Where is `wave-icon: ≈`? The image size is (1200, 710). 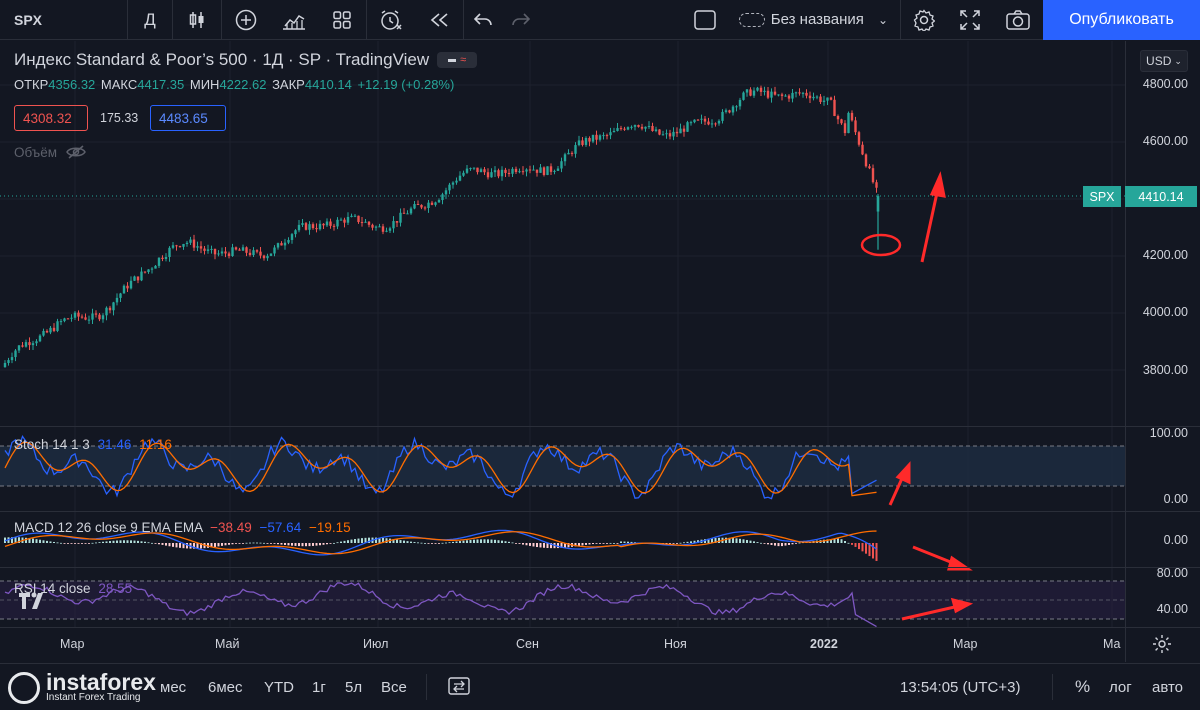 wave-icon: ≈ is located at coordinates (463, 60).